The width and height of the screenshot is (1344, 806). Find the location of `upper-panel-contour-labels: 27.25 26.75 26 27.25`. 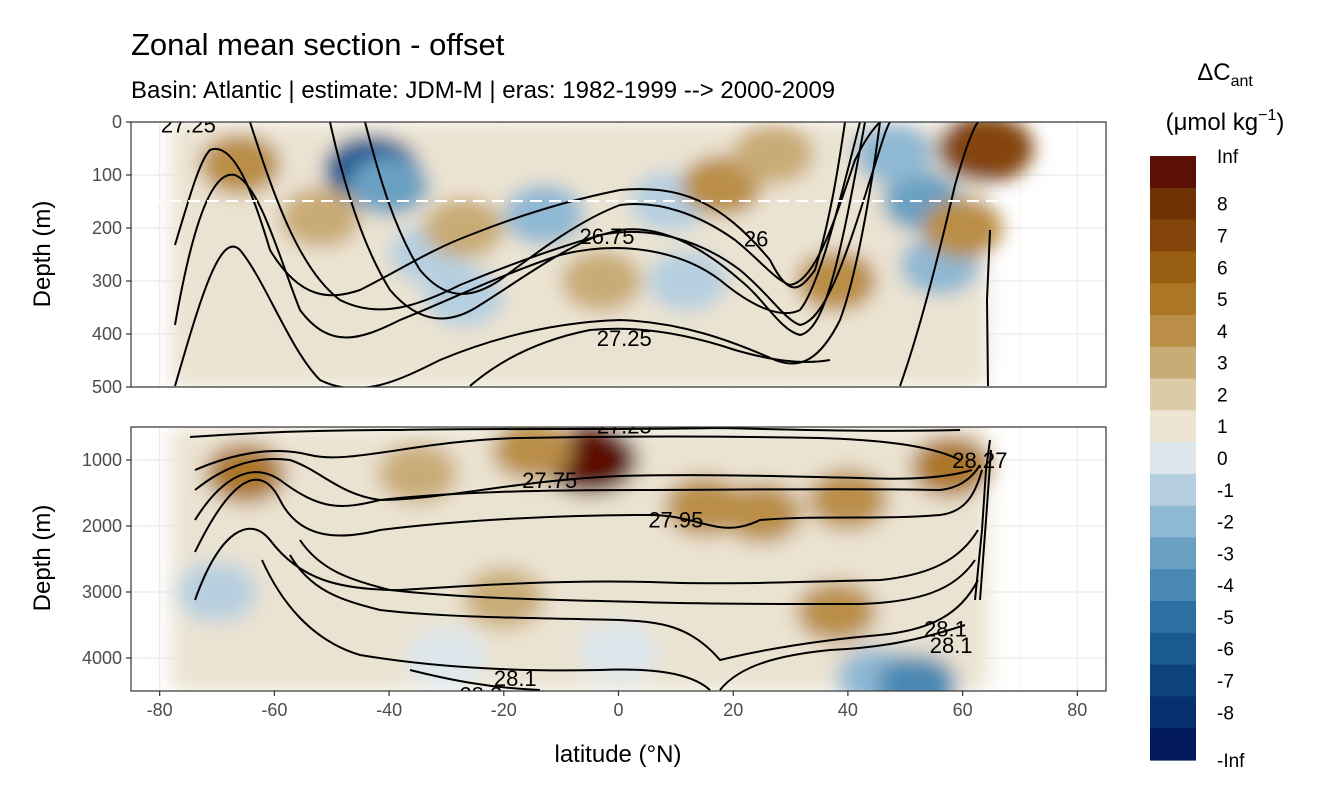

upper-panel-contour-labels: 27.25 26.75 26 27.25 is located at coordinates (465, 232).